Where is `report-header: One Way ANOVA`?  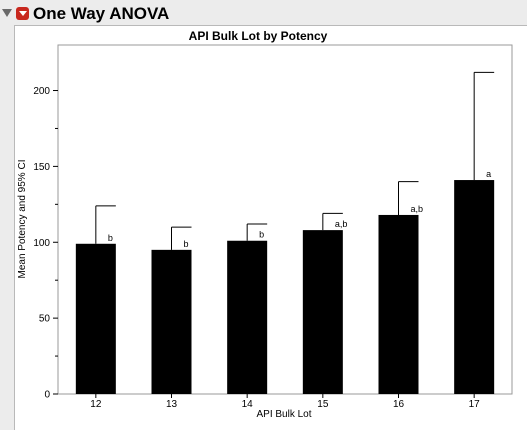
report-header: One Way ANOVA is located at coordinates (263, 15).